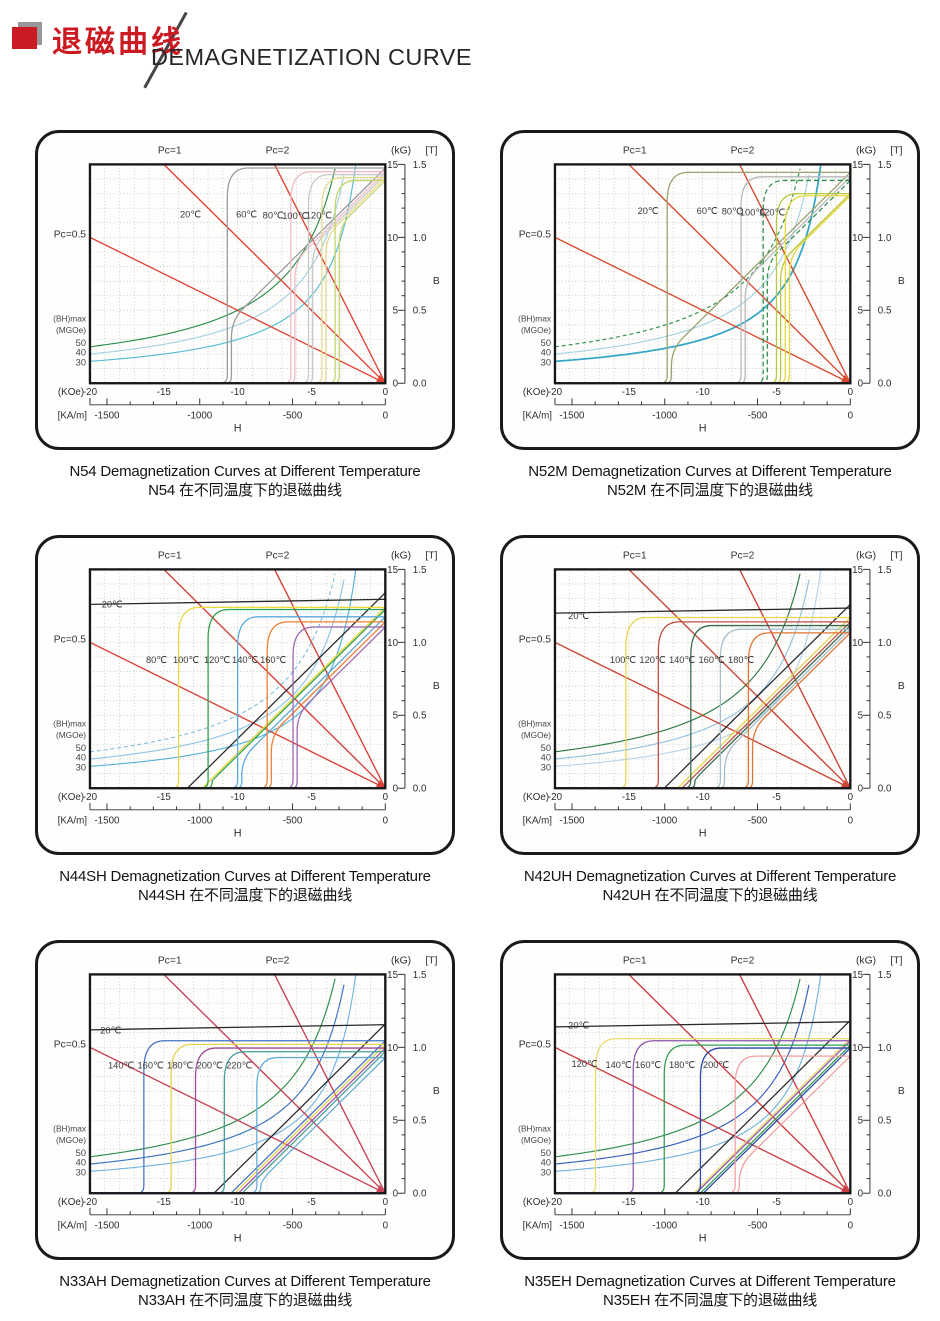  Describe the element at coordinates (546, 1173) in the screenshot. I see `svg-text: 30` at that location.